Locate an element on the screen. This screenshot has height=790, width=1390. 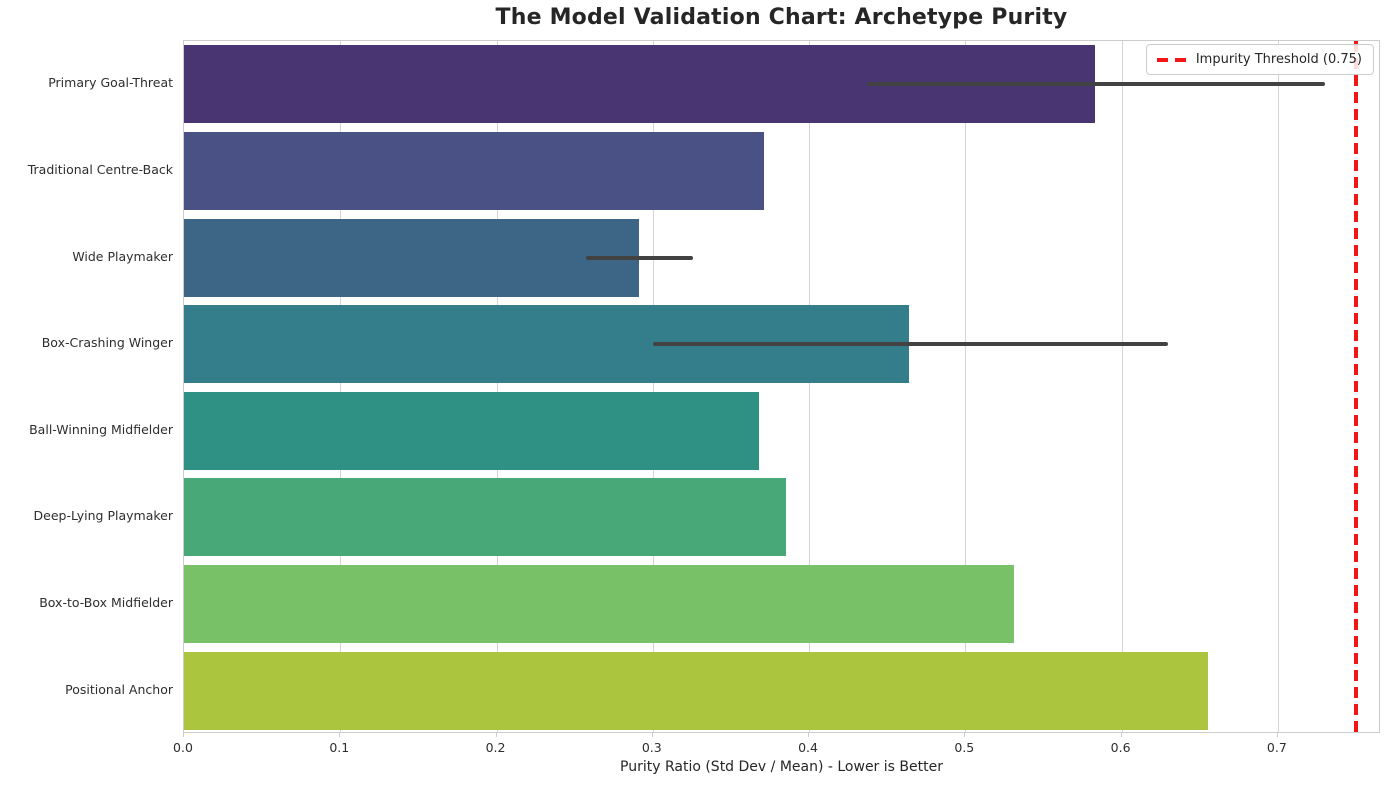
xtick-label-0.0: 0.0 is located at coordinates (183, 747).